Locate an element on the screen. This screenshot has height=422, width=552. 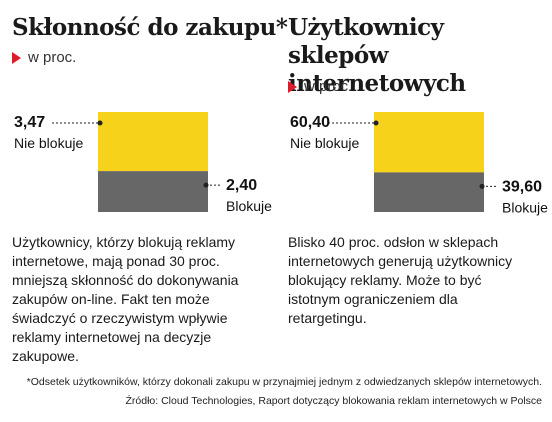
value-label-blokuje: 2,40 is located at coordinates (241, 185).